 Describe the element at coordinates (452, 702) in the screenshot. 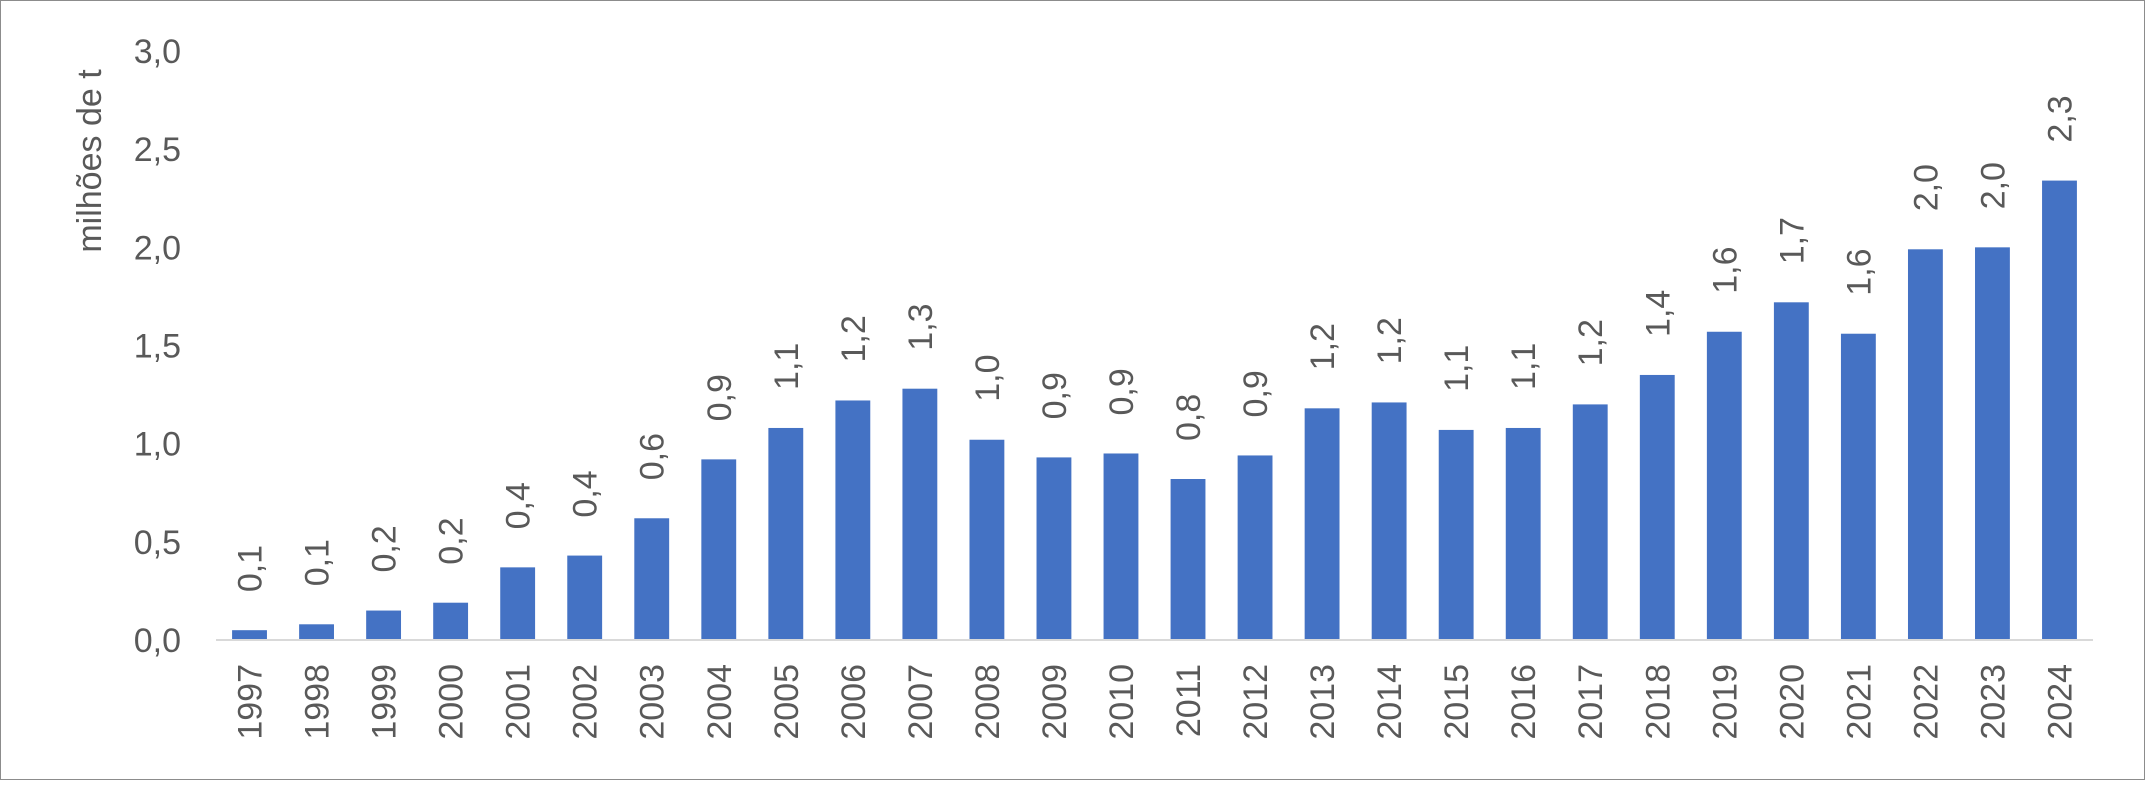

I see `x-tick-label: 2000` at that location.